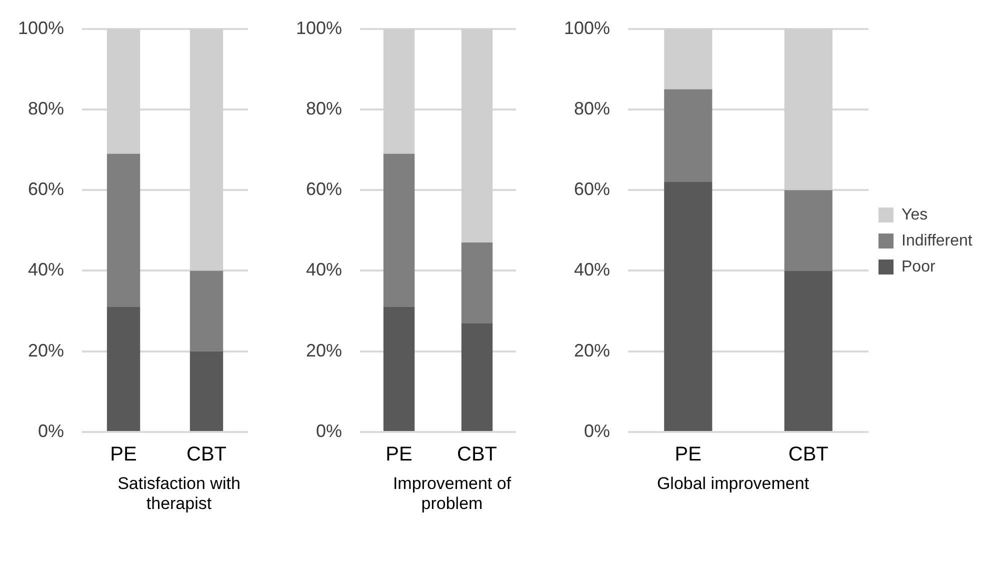 This screenshot has width=994, height=572. What do you see at coordinates (179, 494) in the screenshot?
I see `x-axis-title: Satisfaction with therapist` at bounding box center [179, 494].